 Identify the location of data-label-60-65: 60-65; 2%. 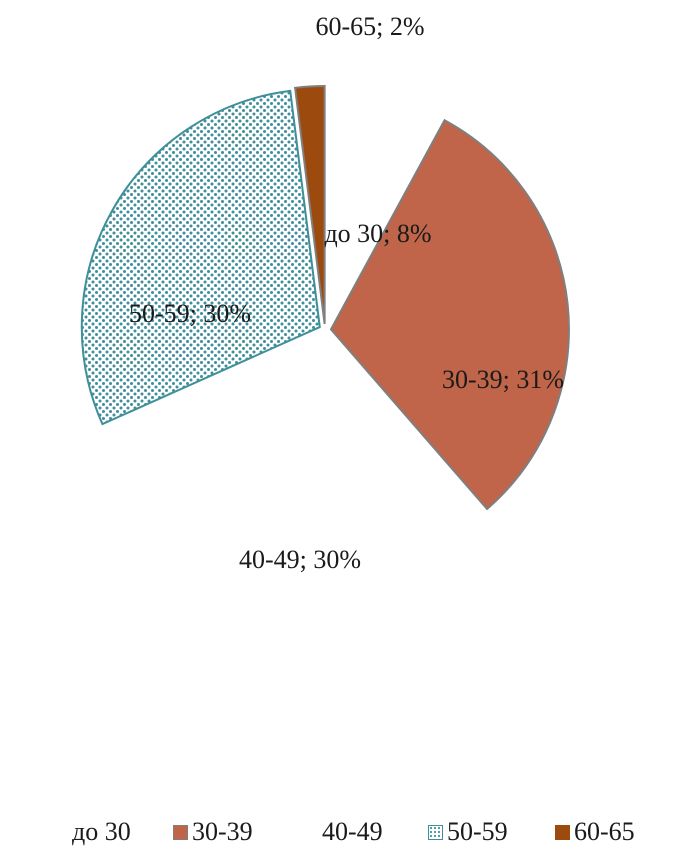
(369, 26).